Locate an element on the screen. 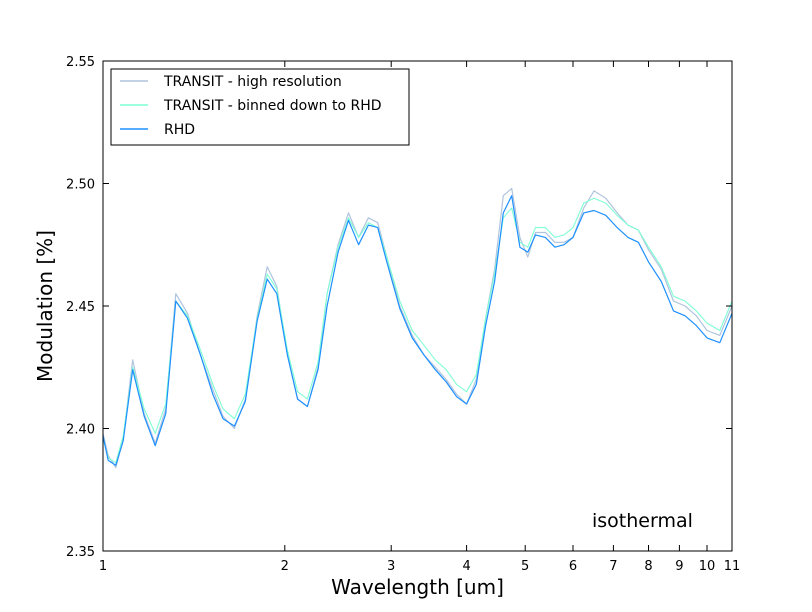  legend-box is located at coordinates (260, 107).